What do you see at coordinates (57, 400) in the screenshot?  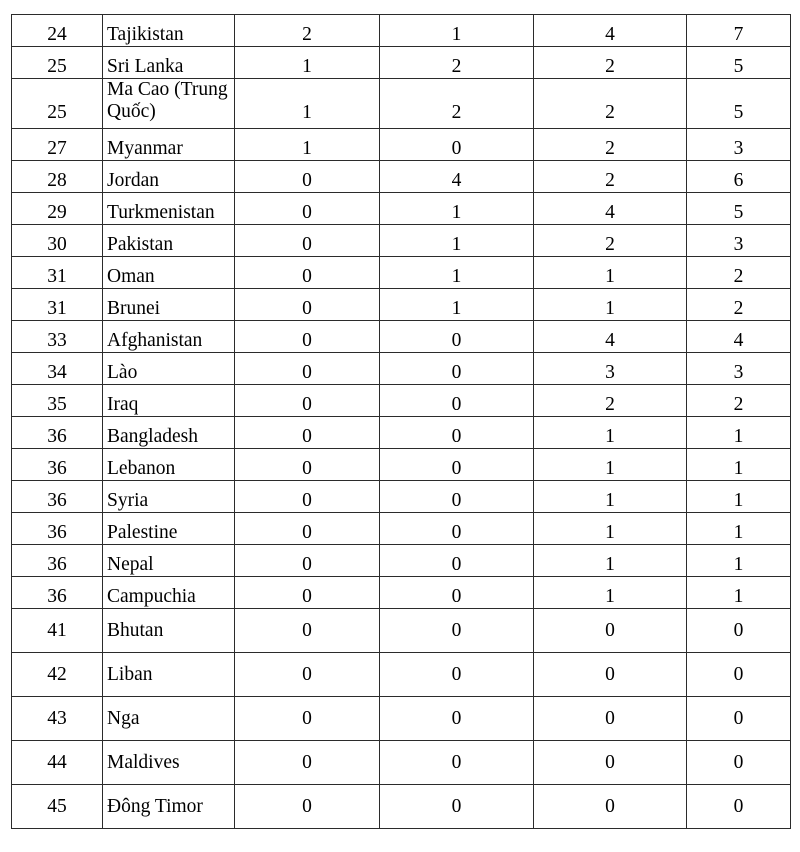 I see `cell-rank: 35` at bounding box center [57, 400].